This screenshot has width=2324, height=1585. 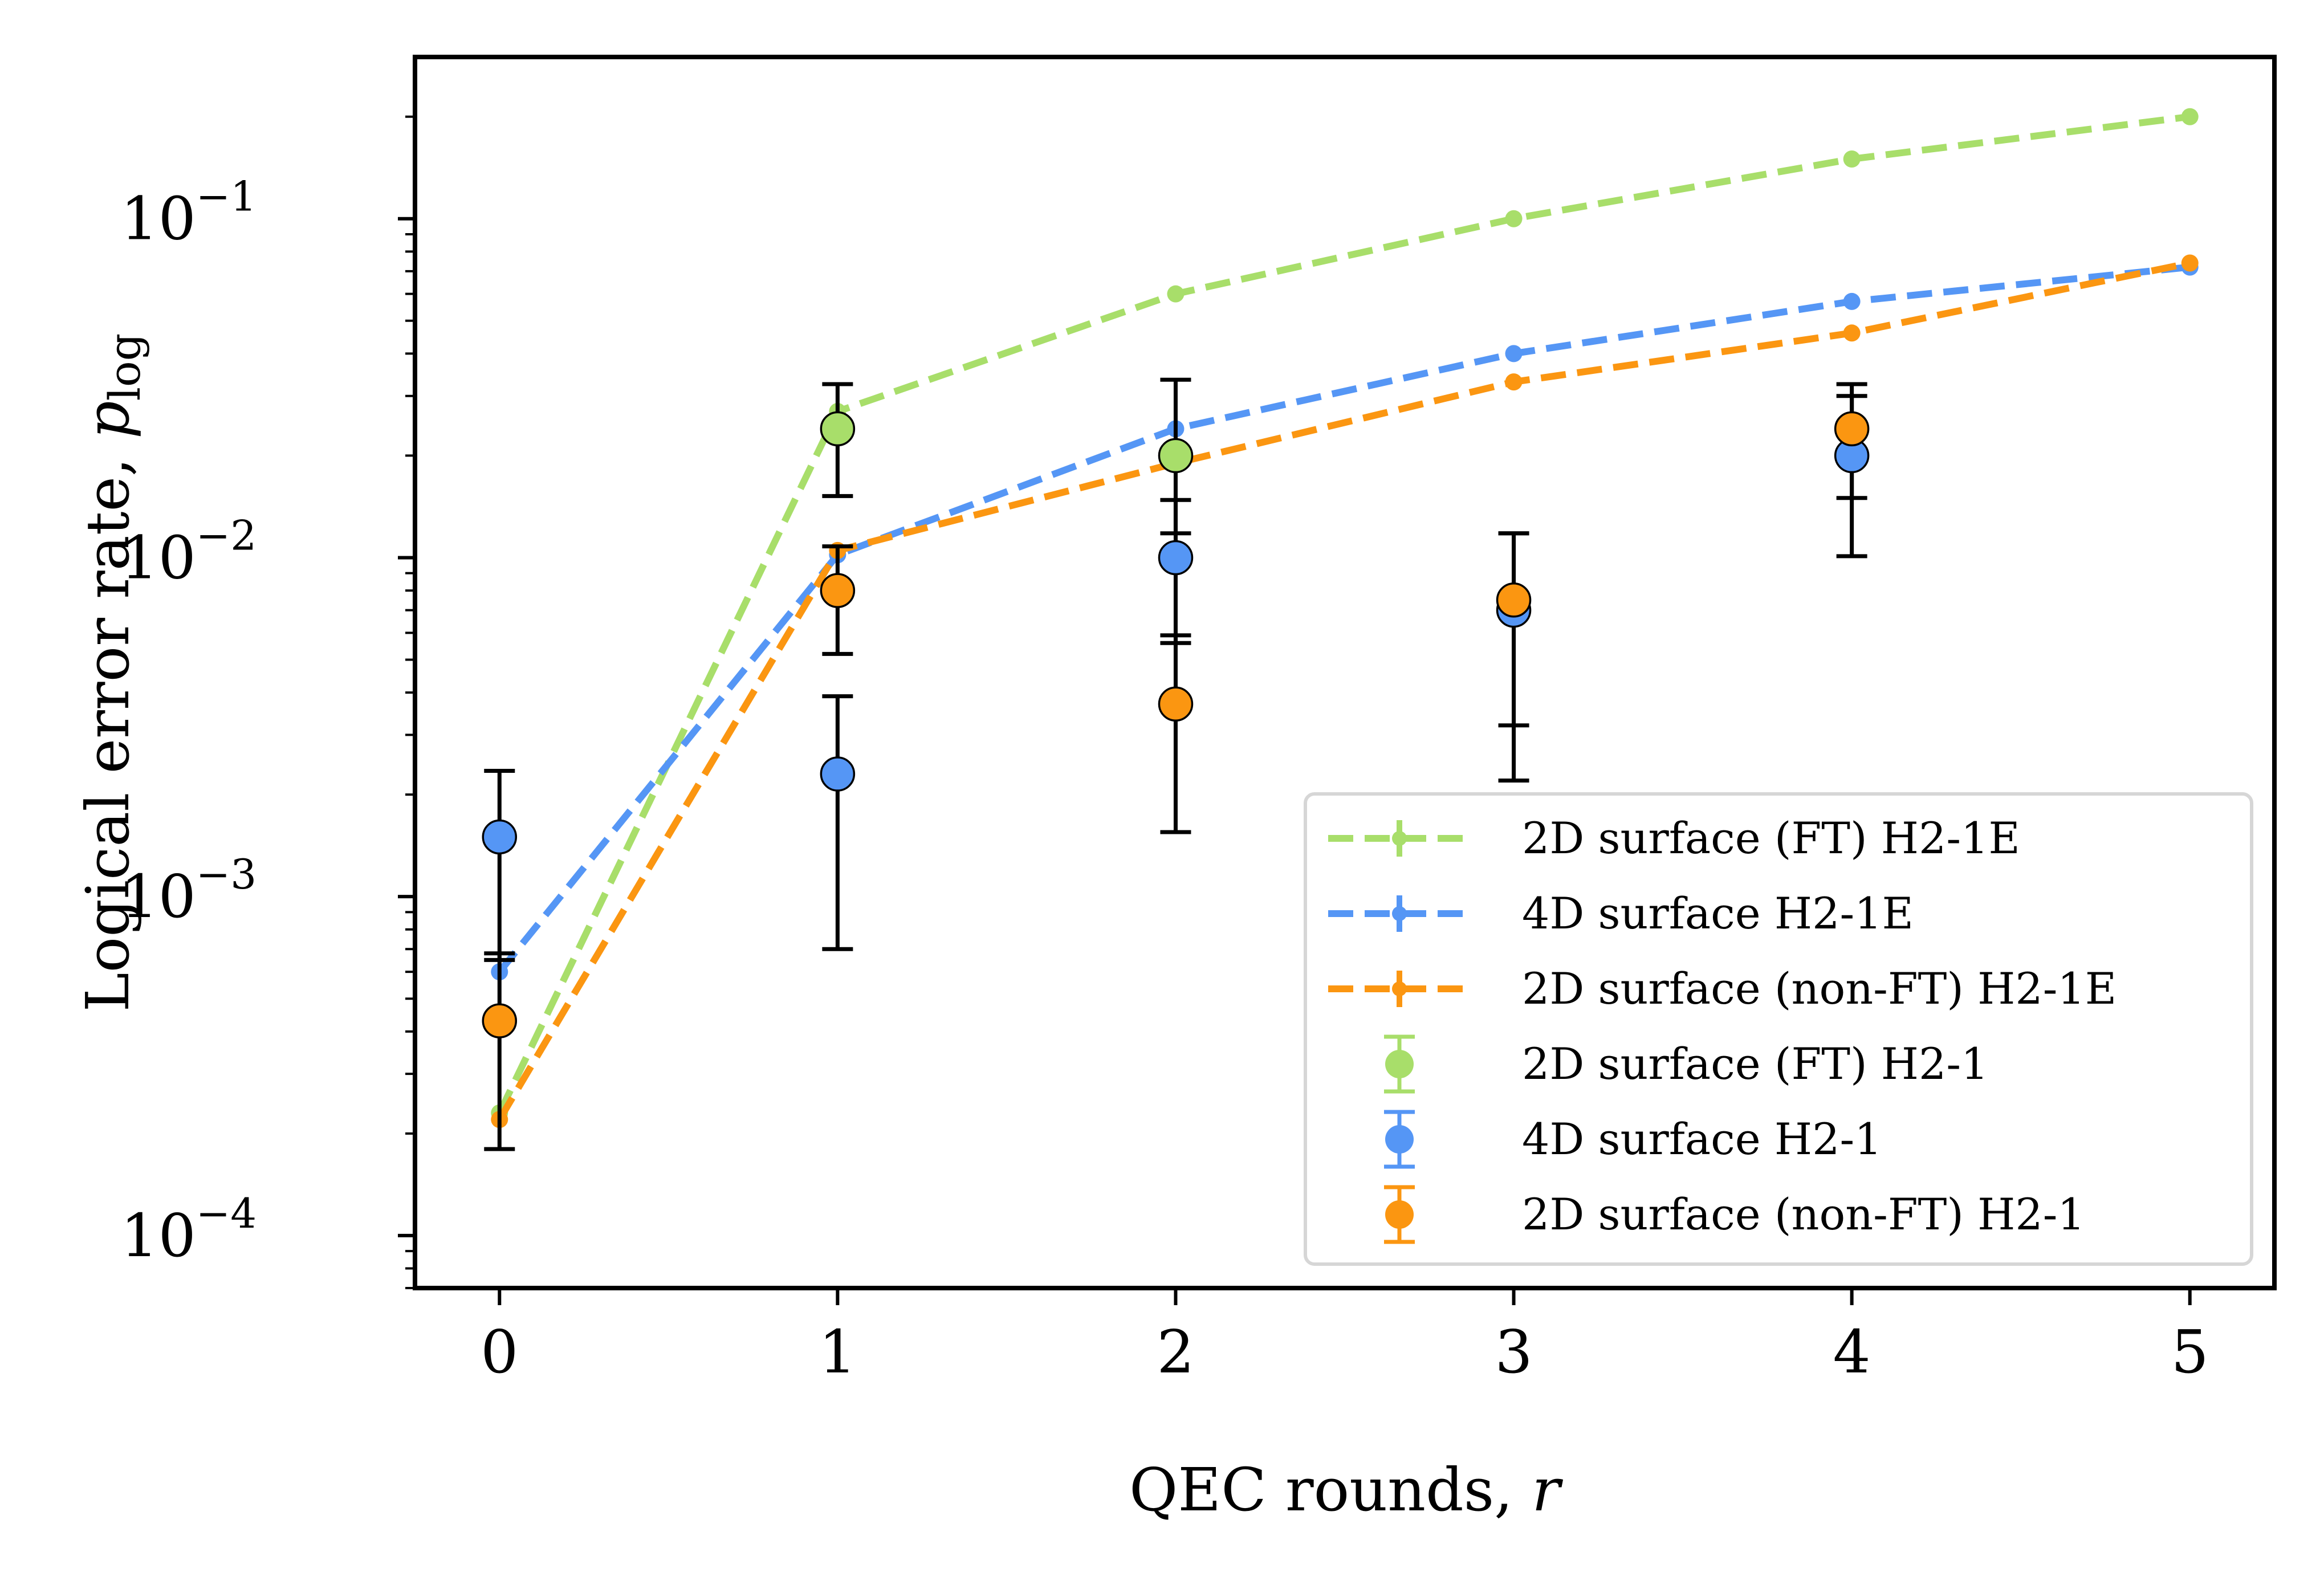 I want to click on legend-label: 2D surface (non-FT) H2-1, so click(x=1804, y=1214).